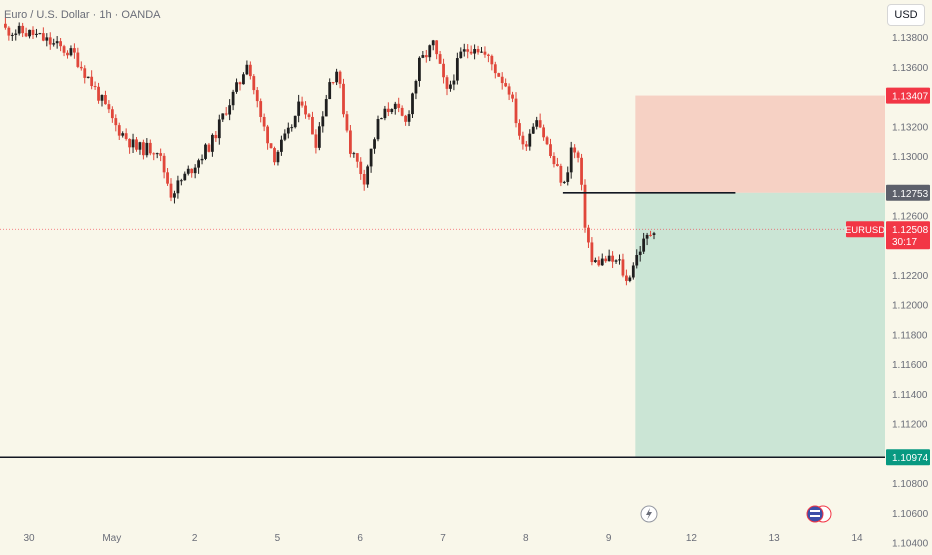 This screenshot has height=555, width=932. I want to click on stop-price-label: 1.13407, so click(910, 97).